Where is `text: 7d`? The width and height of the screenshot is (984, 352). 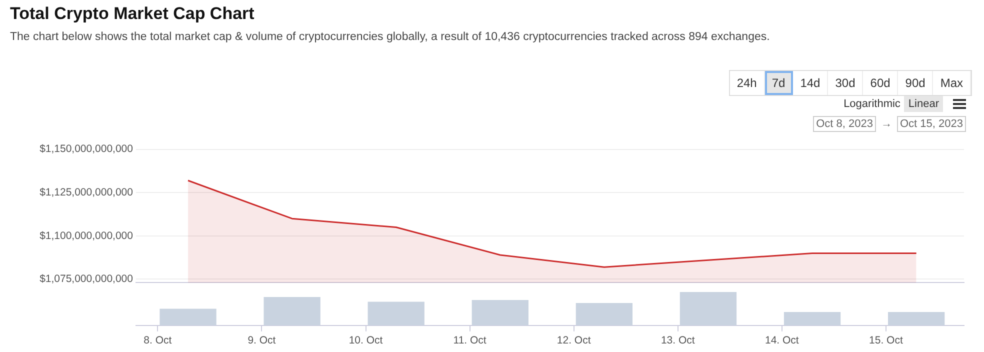
text: 7d is located at coordinates (779, 83).